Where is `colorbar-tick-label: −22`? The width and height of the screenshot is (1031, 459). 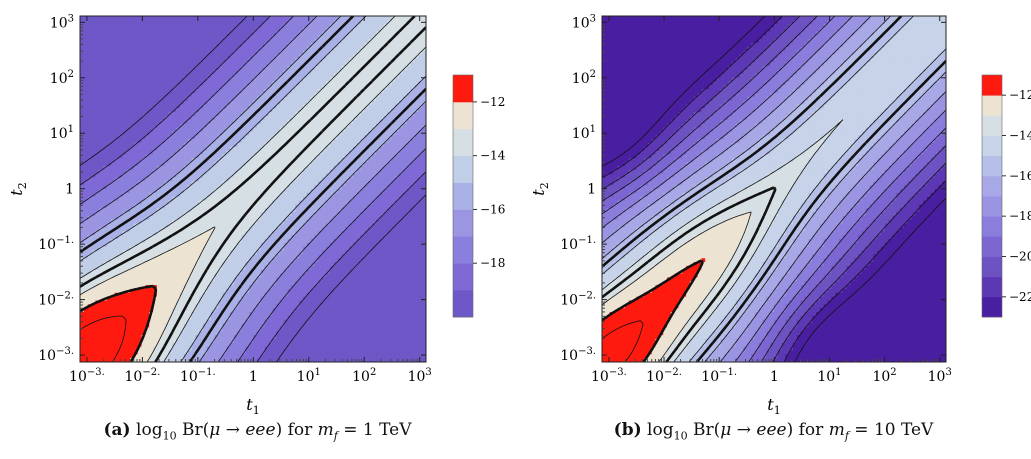 colorbar-tick-label: −22 is located at coordinates (1020, 297).